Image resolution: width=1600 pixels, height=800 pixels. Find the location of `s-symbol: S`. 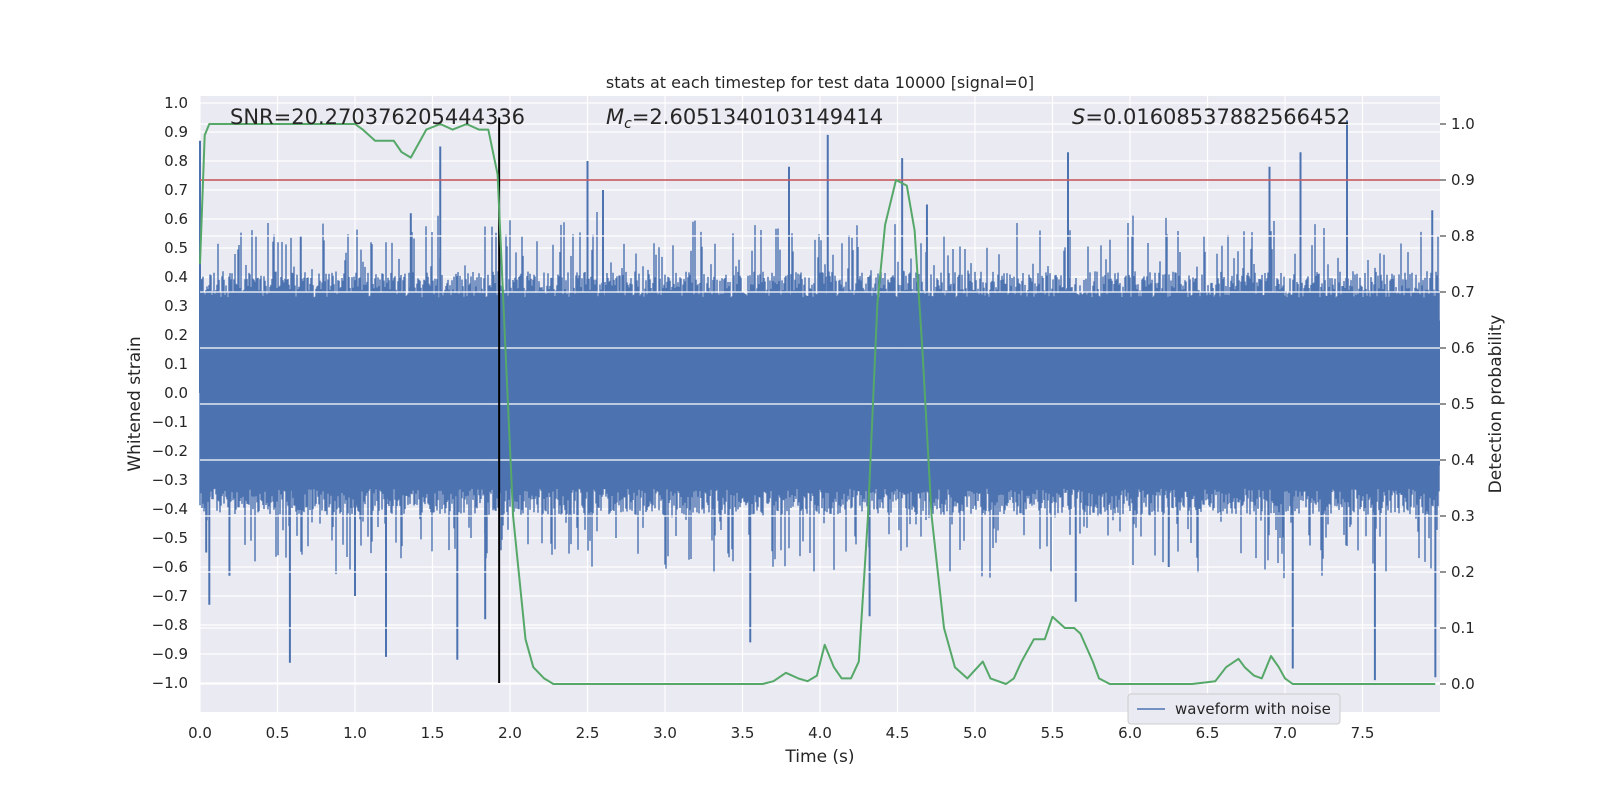

s-symbol: S is located at coordinates (1078, 117).